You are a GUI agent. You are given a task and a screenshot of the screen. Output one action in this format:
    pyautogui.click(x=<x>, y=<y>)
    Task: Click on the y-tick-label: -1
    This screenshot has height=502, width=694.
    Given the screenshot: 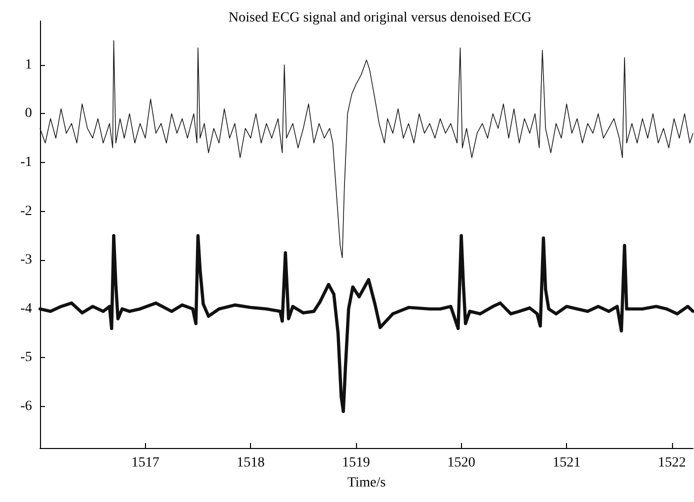 What is the action you would take?
    pyautogui.click(x=26, y=162)
    